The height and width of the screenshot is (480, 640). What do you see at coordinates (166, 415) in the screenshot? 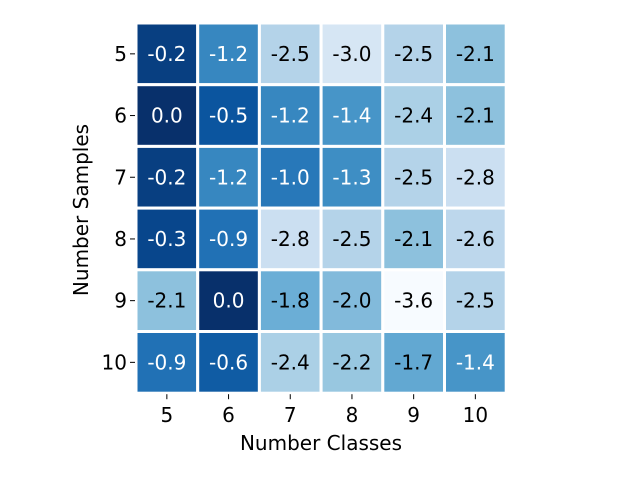
I see `x-tick-label: 5` at bounding box center [166, 415].